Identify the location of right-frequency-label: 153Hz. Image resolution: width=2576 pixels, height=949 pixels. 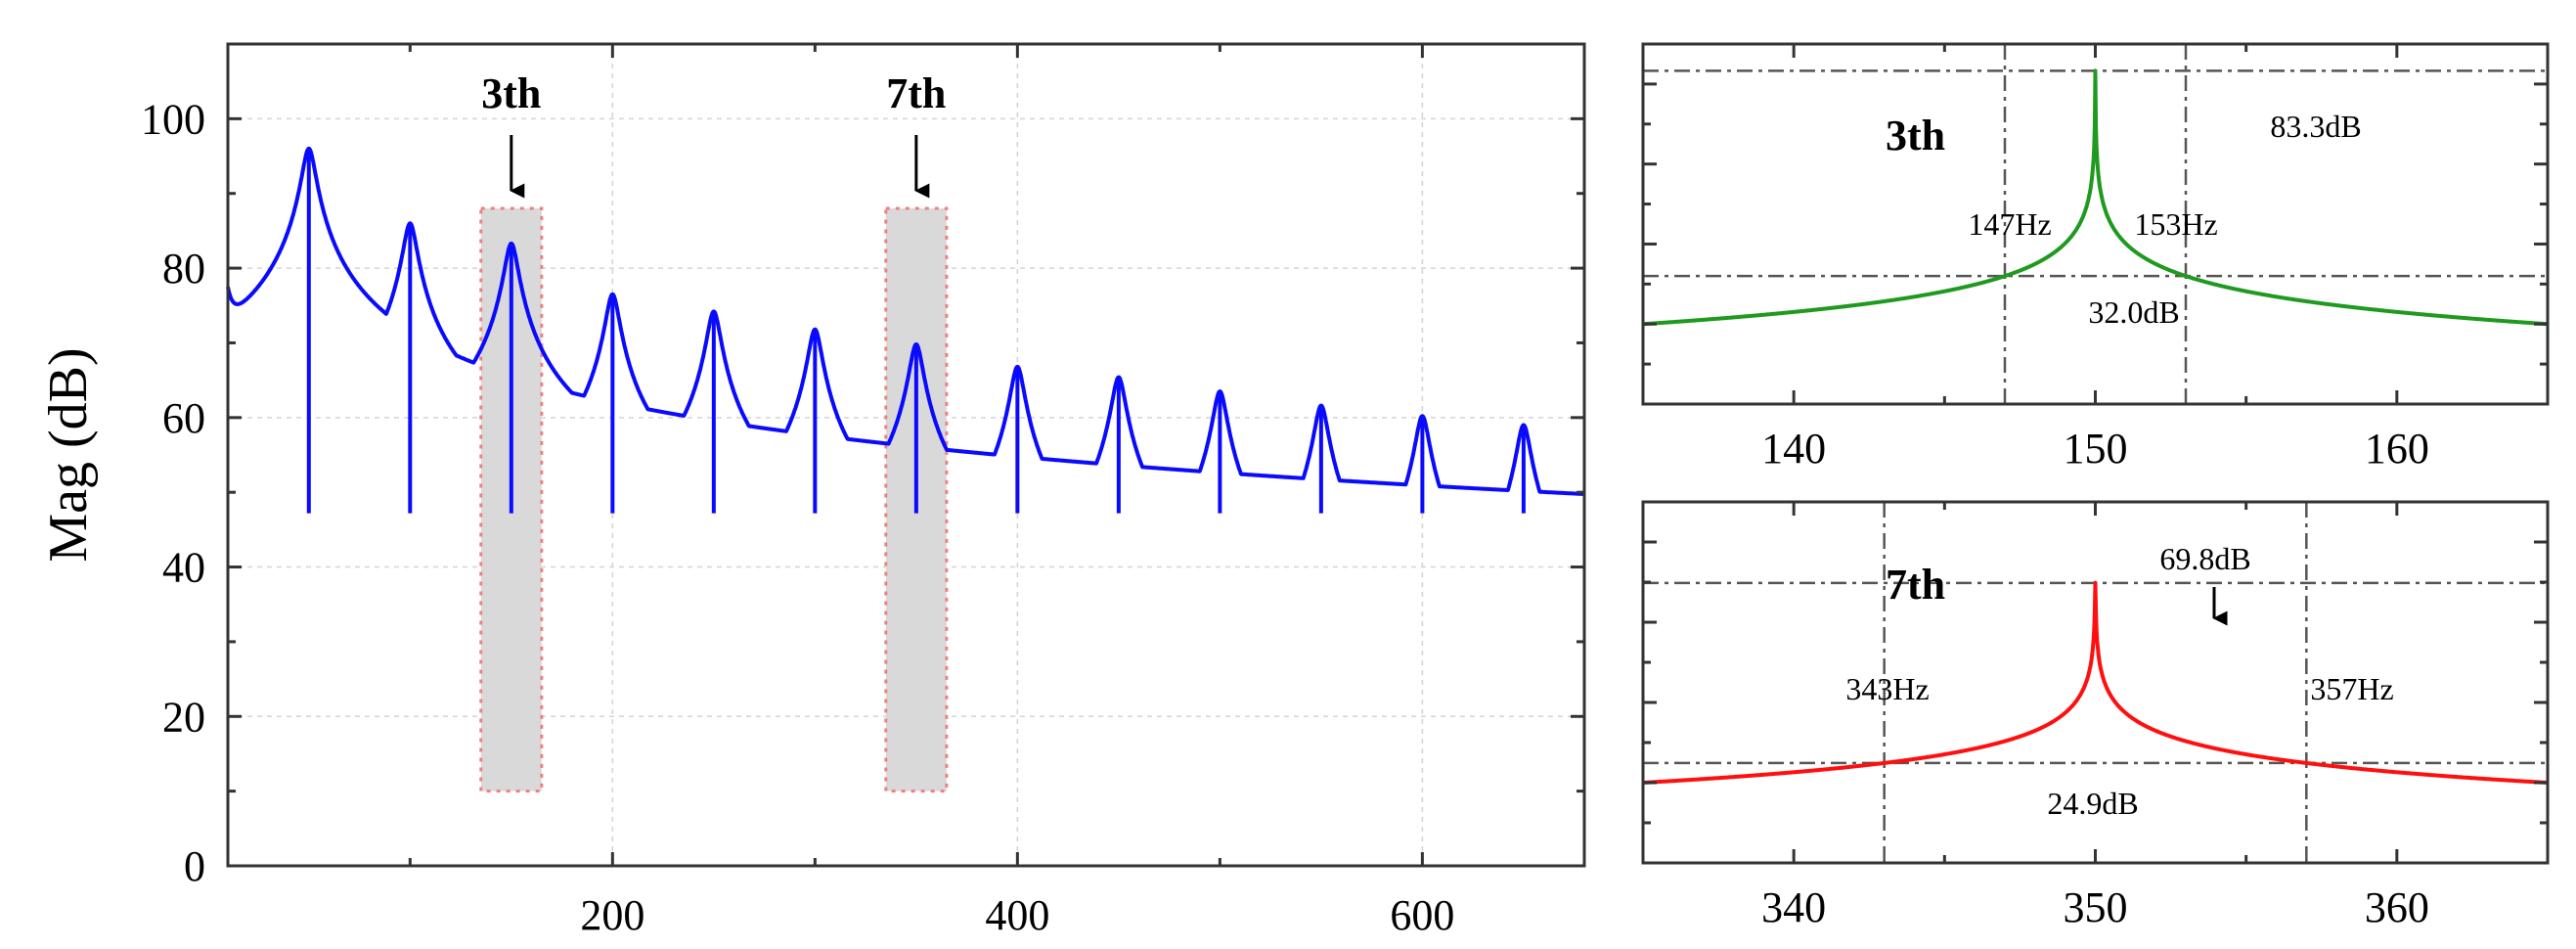
(2175, 224).